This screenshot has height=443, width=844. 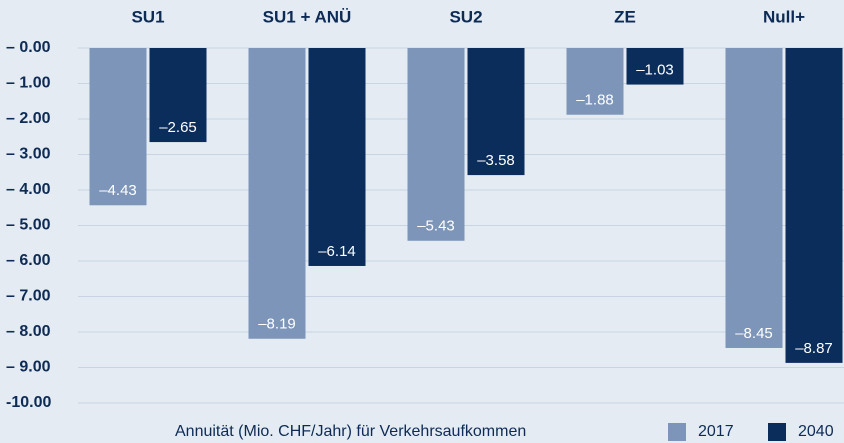 What do you see at coordinates (28, 367) in the screenshot?
I see `y-tick-label: – 9.00` at bounding box center [28, 367].